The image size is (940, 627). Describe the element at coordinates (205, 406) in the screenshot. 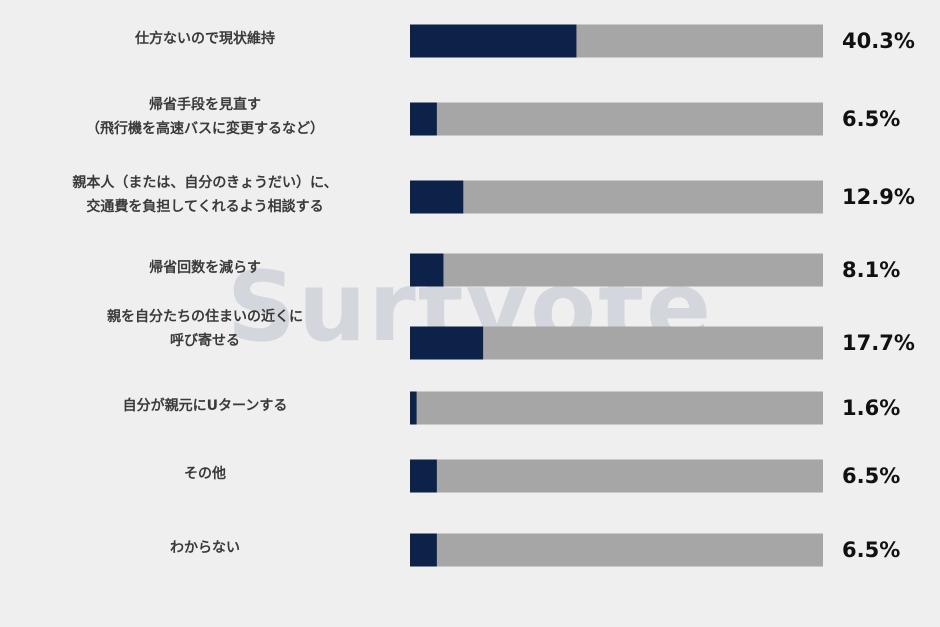

I see `category-label: 自分が親元にUターンする` at that location.